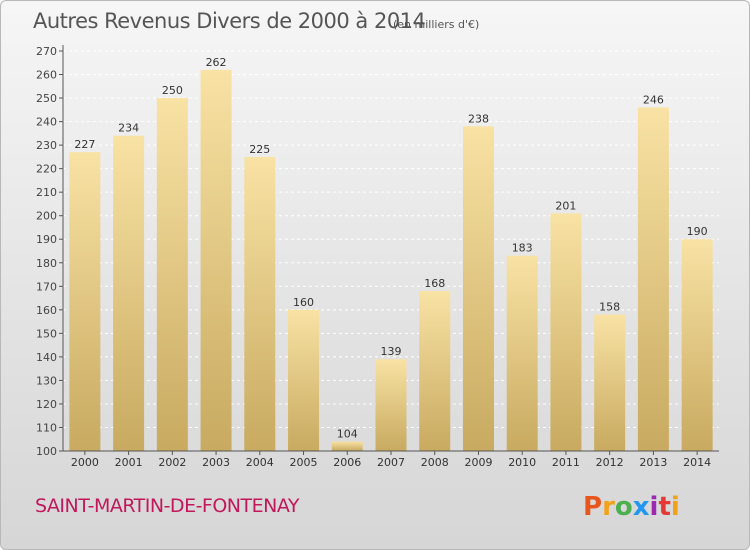  Describe the element at coordinates (522, 462) in the screenshot. I see `x-tick-label: 2010` at that location.